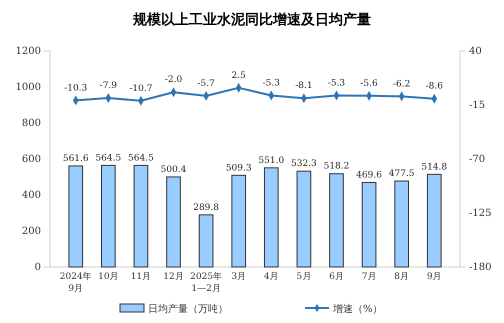  What do you see at coordinates (206, 83) in the screenshot?
I see `data-label: -5.7` at bounding box center [206, 83].